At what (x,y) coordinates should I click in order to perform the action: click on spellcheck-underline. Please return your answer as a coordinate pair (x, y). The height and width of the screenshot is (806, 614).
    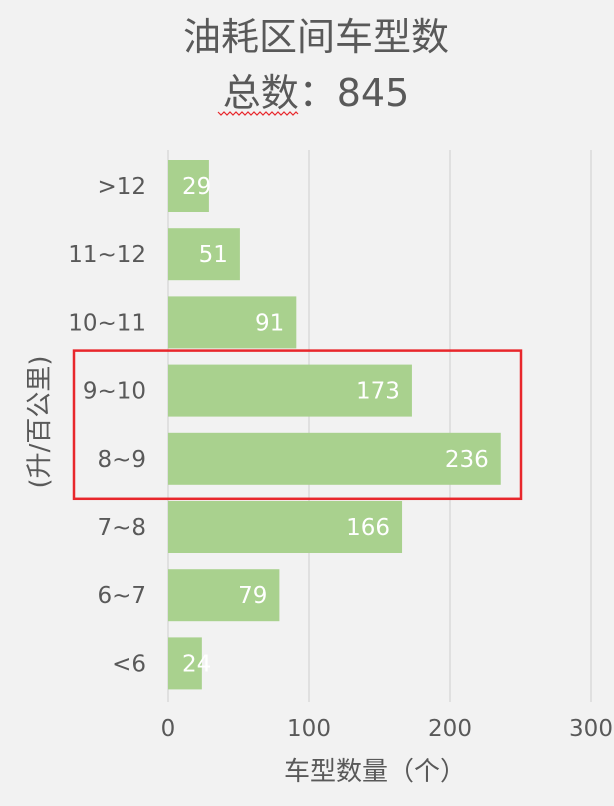
    Looking at the image, I should click on (258, 113).